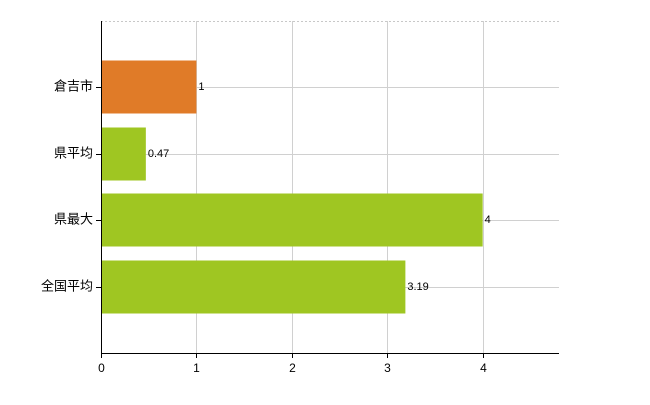  I want to click on x-tick-label: 2, so click(292, 368).